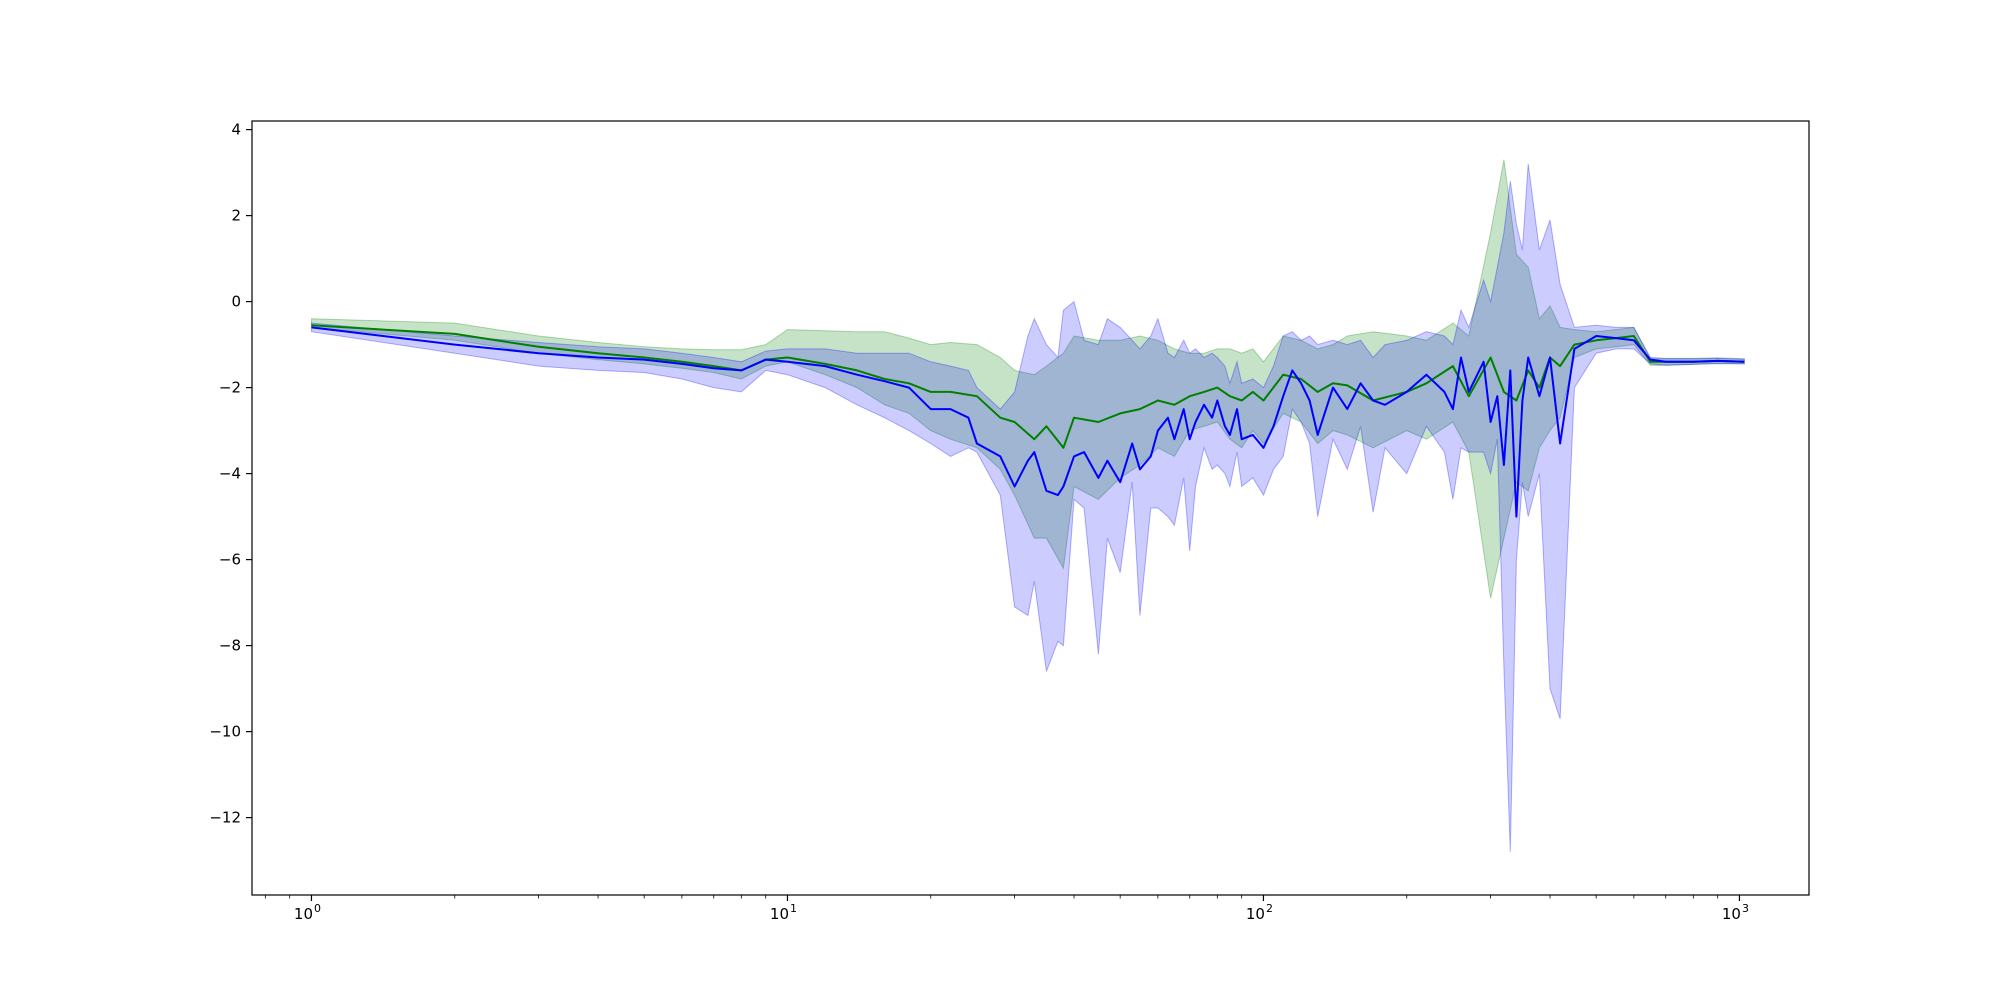  What do you see at coordinates (236, 302) in the screenshot?
I see `y-tick-label: 0` at bounding box center [236, 302].